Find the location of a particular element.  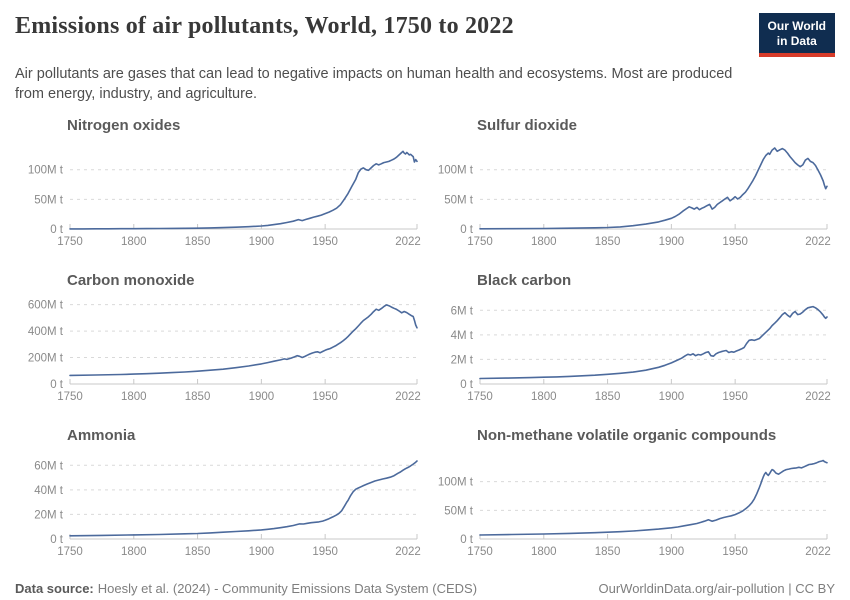

chart-title-ammonia: Ammonia is located at coordinates (101, 435).